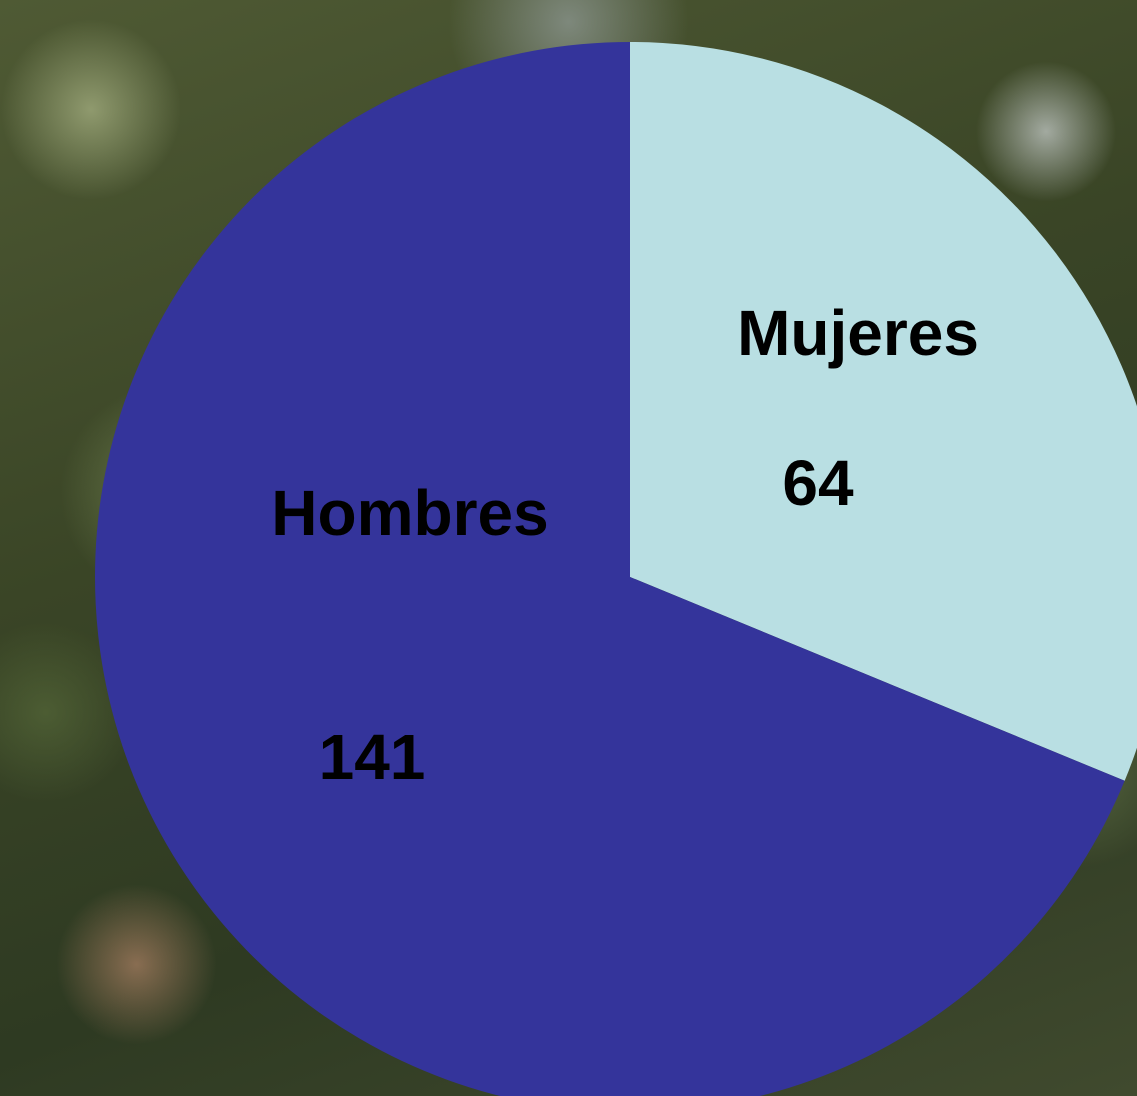  I want to click on slice-value: 64, so click(818, 483).